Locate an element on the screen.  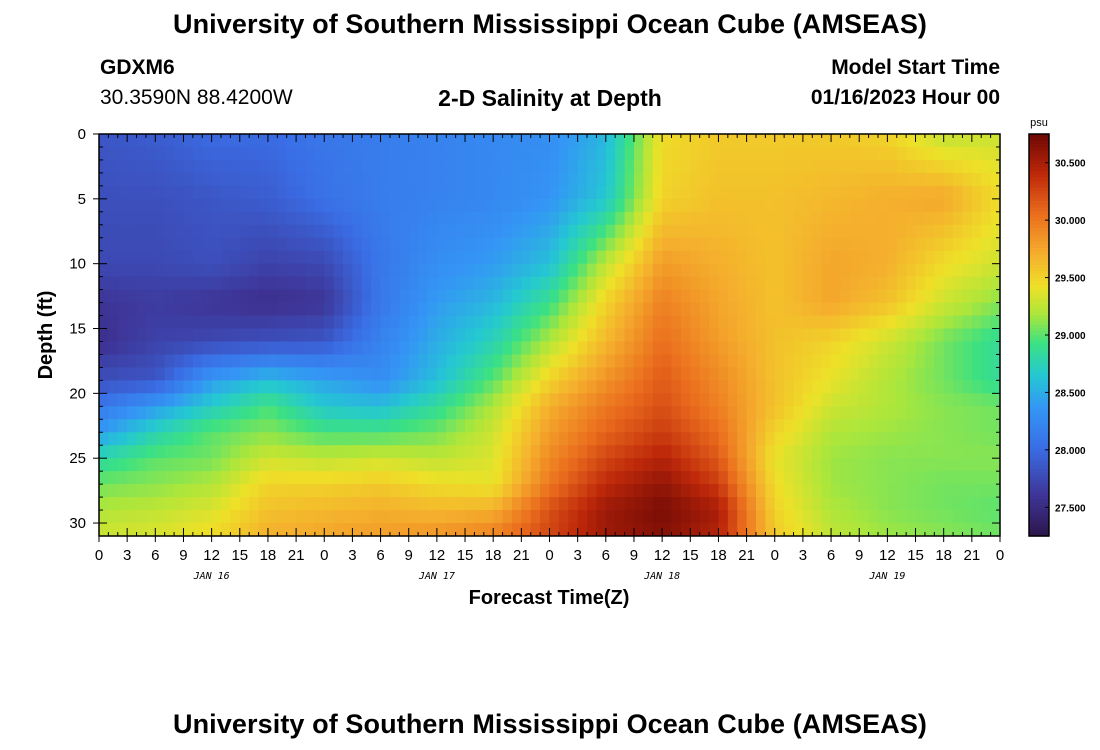
station-id: GDXM6 is located at coordinates (137, 67).